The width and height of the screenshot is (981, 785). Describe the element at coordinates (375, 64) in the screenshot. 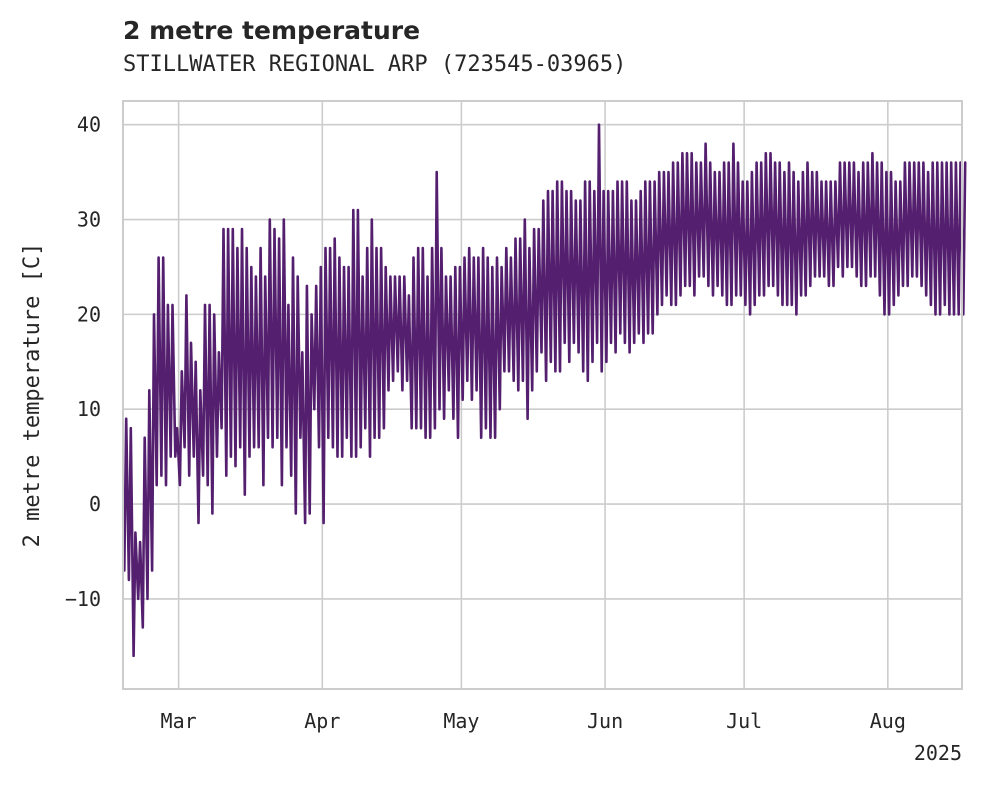

I see `chart-subtitle: STILLWATER REGIONAL ARP (723545-03965)` at that location.